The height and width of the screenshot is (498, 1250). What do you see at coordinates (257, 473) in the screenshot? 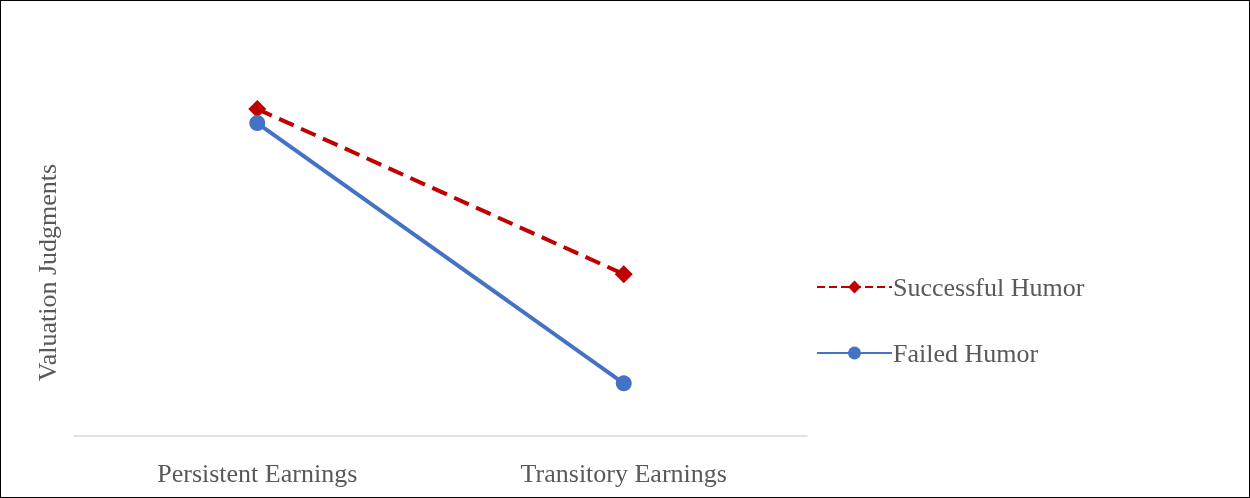
I see `x-tick-label: Persistent Earnings` at bounding box center [257, 473].